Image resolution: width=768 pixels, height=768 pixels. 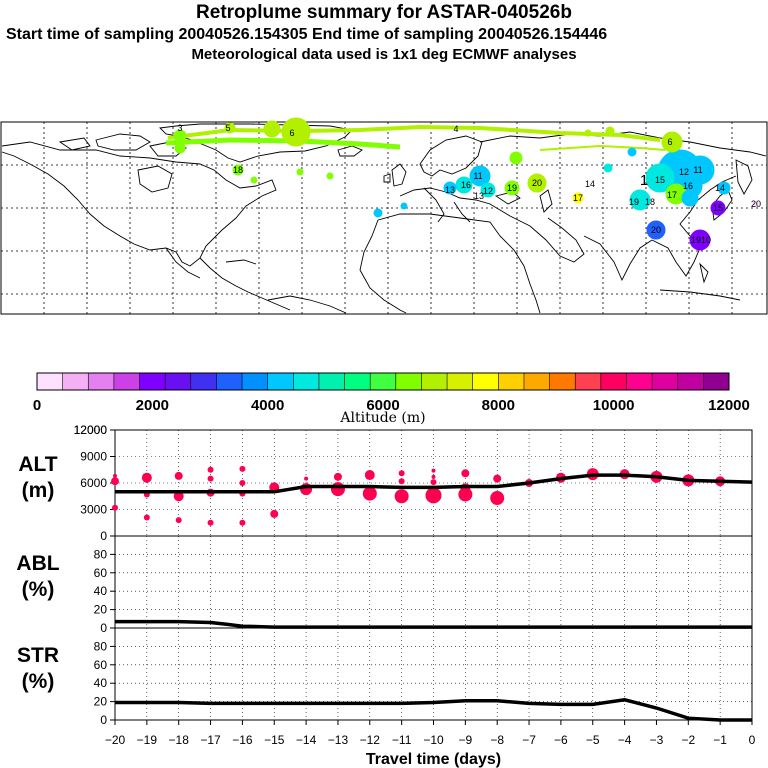 I want to click on y-tick-label: 40, so click(x=101, y=683).